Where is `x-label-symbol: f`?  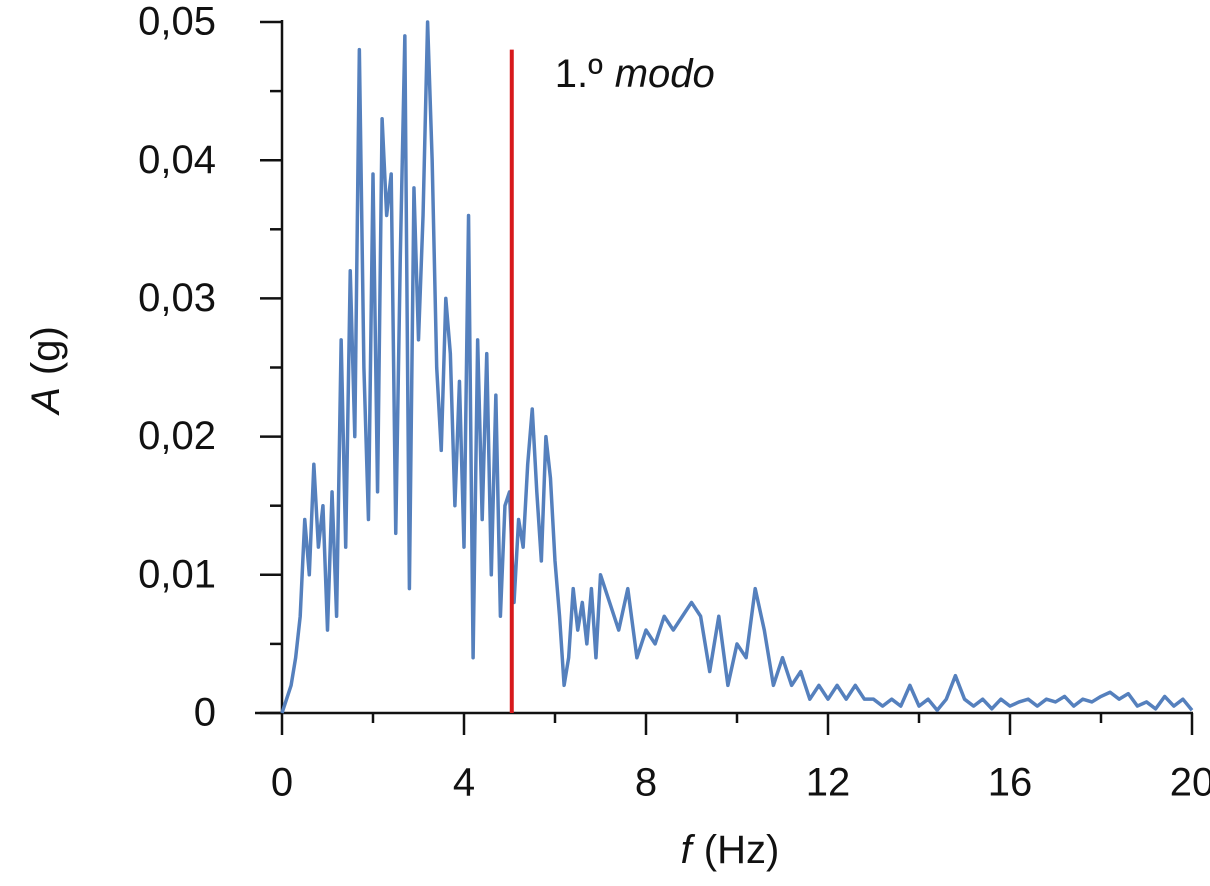
x-label-symbol: f is located at coordinates (688, 850).